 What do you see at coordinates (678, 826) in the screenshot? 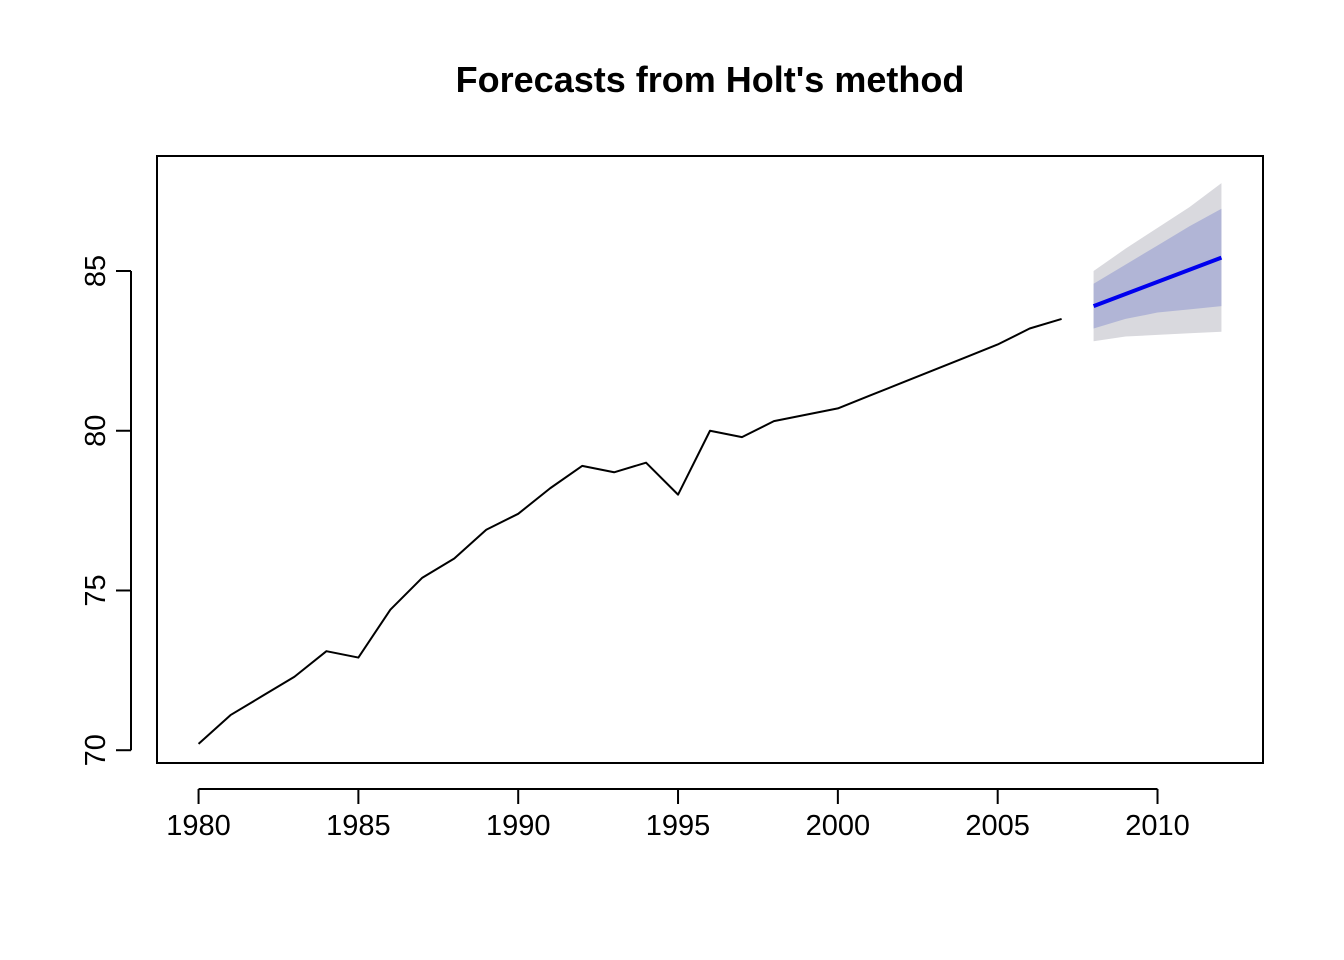
I see `x-tick-label: 1995` at bounding box center [678, 826].